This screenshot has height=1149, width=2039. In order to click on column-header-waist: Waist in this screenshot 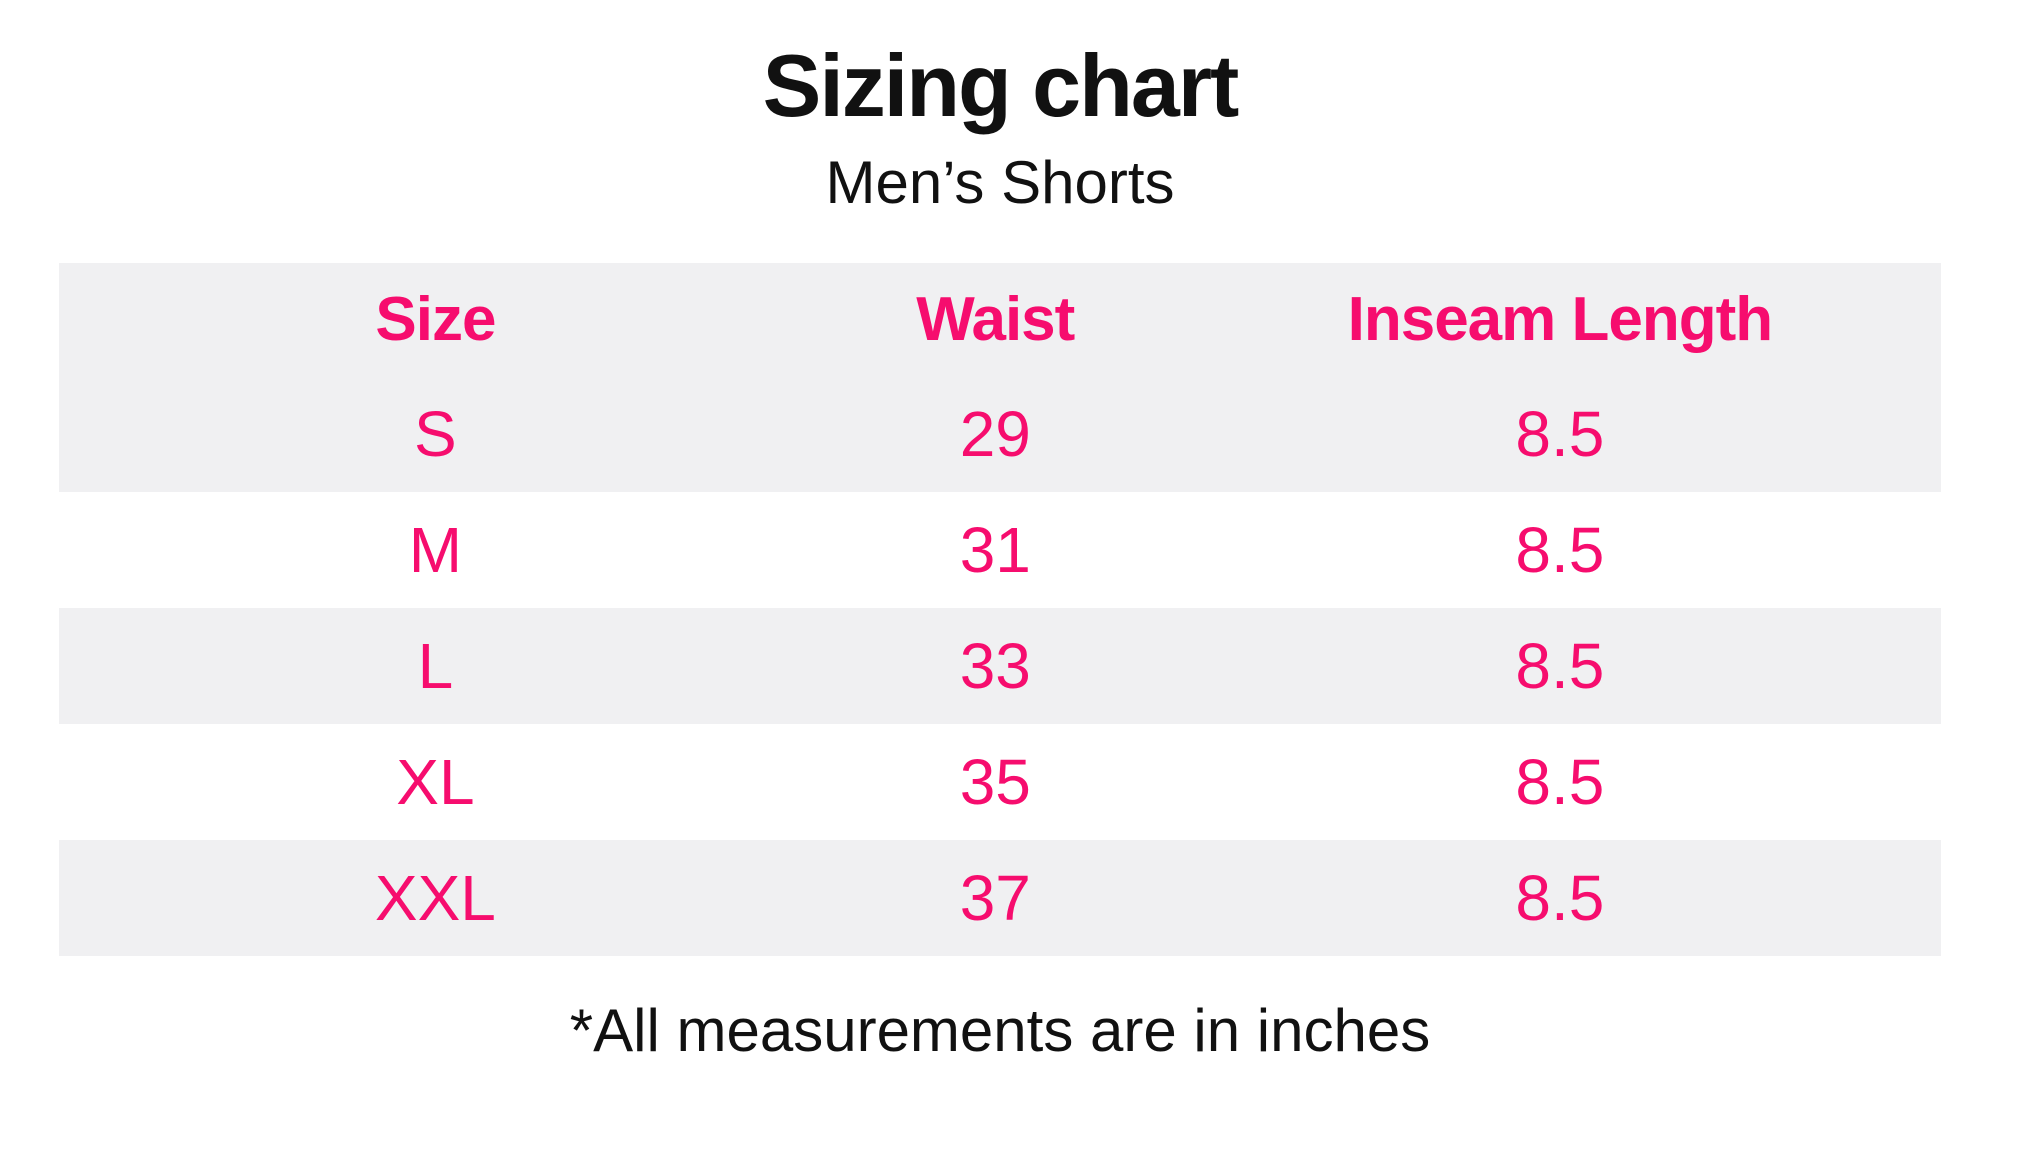, I will do `click(995, 319)`.